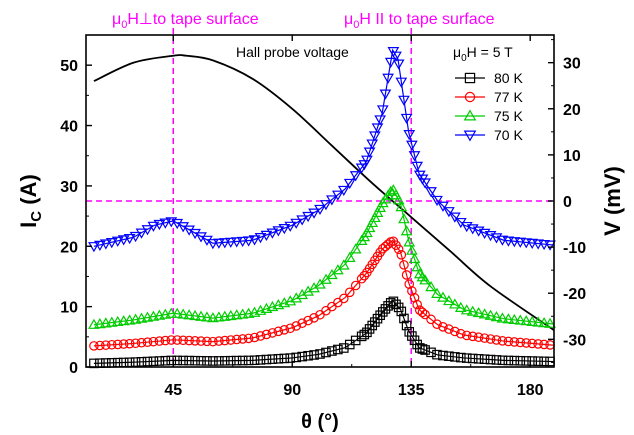  I want to click on y-left-tick-label: 30, so click(69, 187).